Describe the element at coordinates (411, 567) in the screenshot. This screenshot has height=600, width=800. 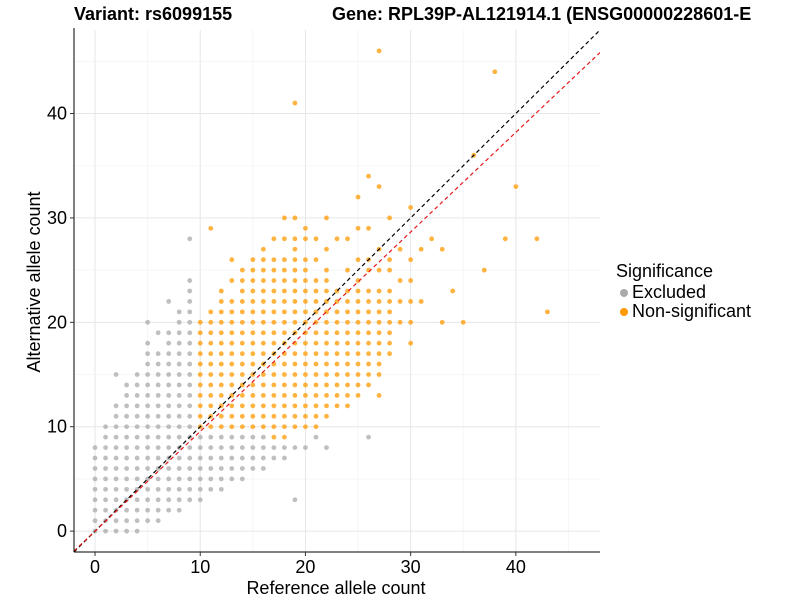
I see `x-tick-label: 30` at that location.